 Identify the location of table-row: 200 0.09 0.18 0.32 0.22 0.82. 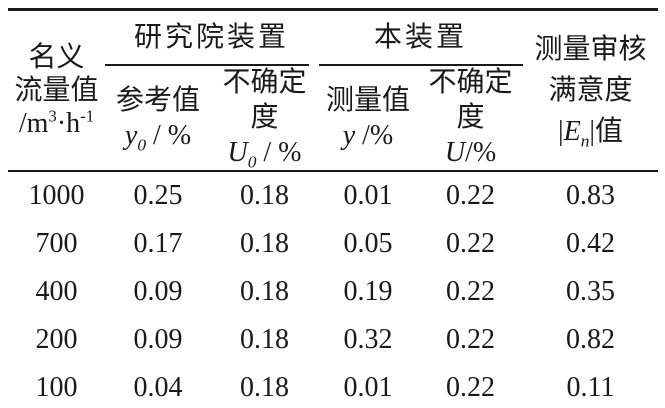
(333, 340).